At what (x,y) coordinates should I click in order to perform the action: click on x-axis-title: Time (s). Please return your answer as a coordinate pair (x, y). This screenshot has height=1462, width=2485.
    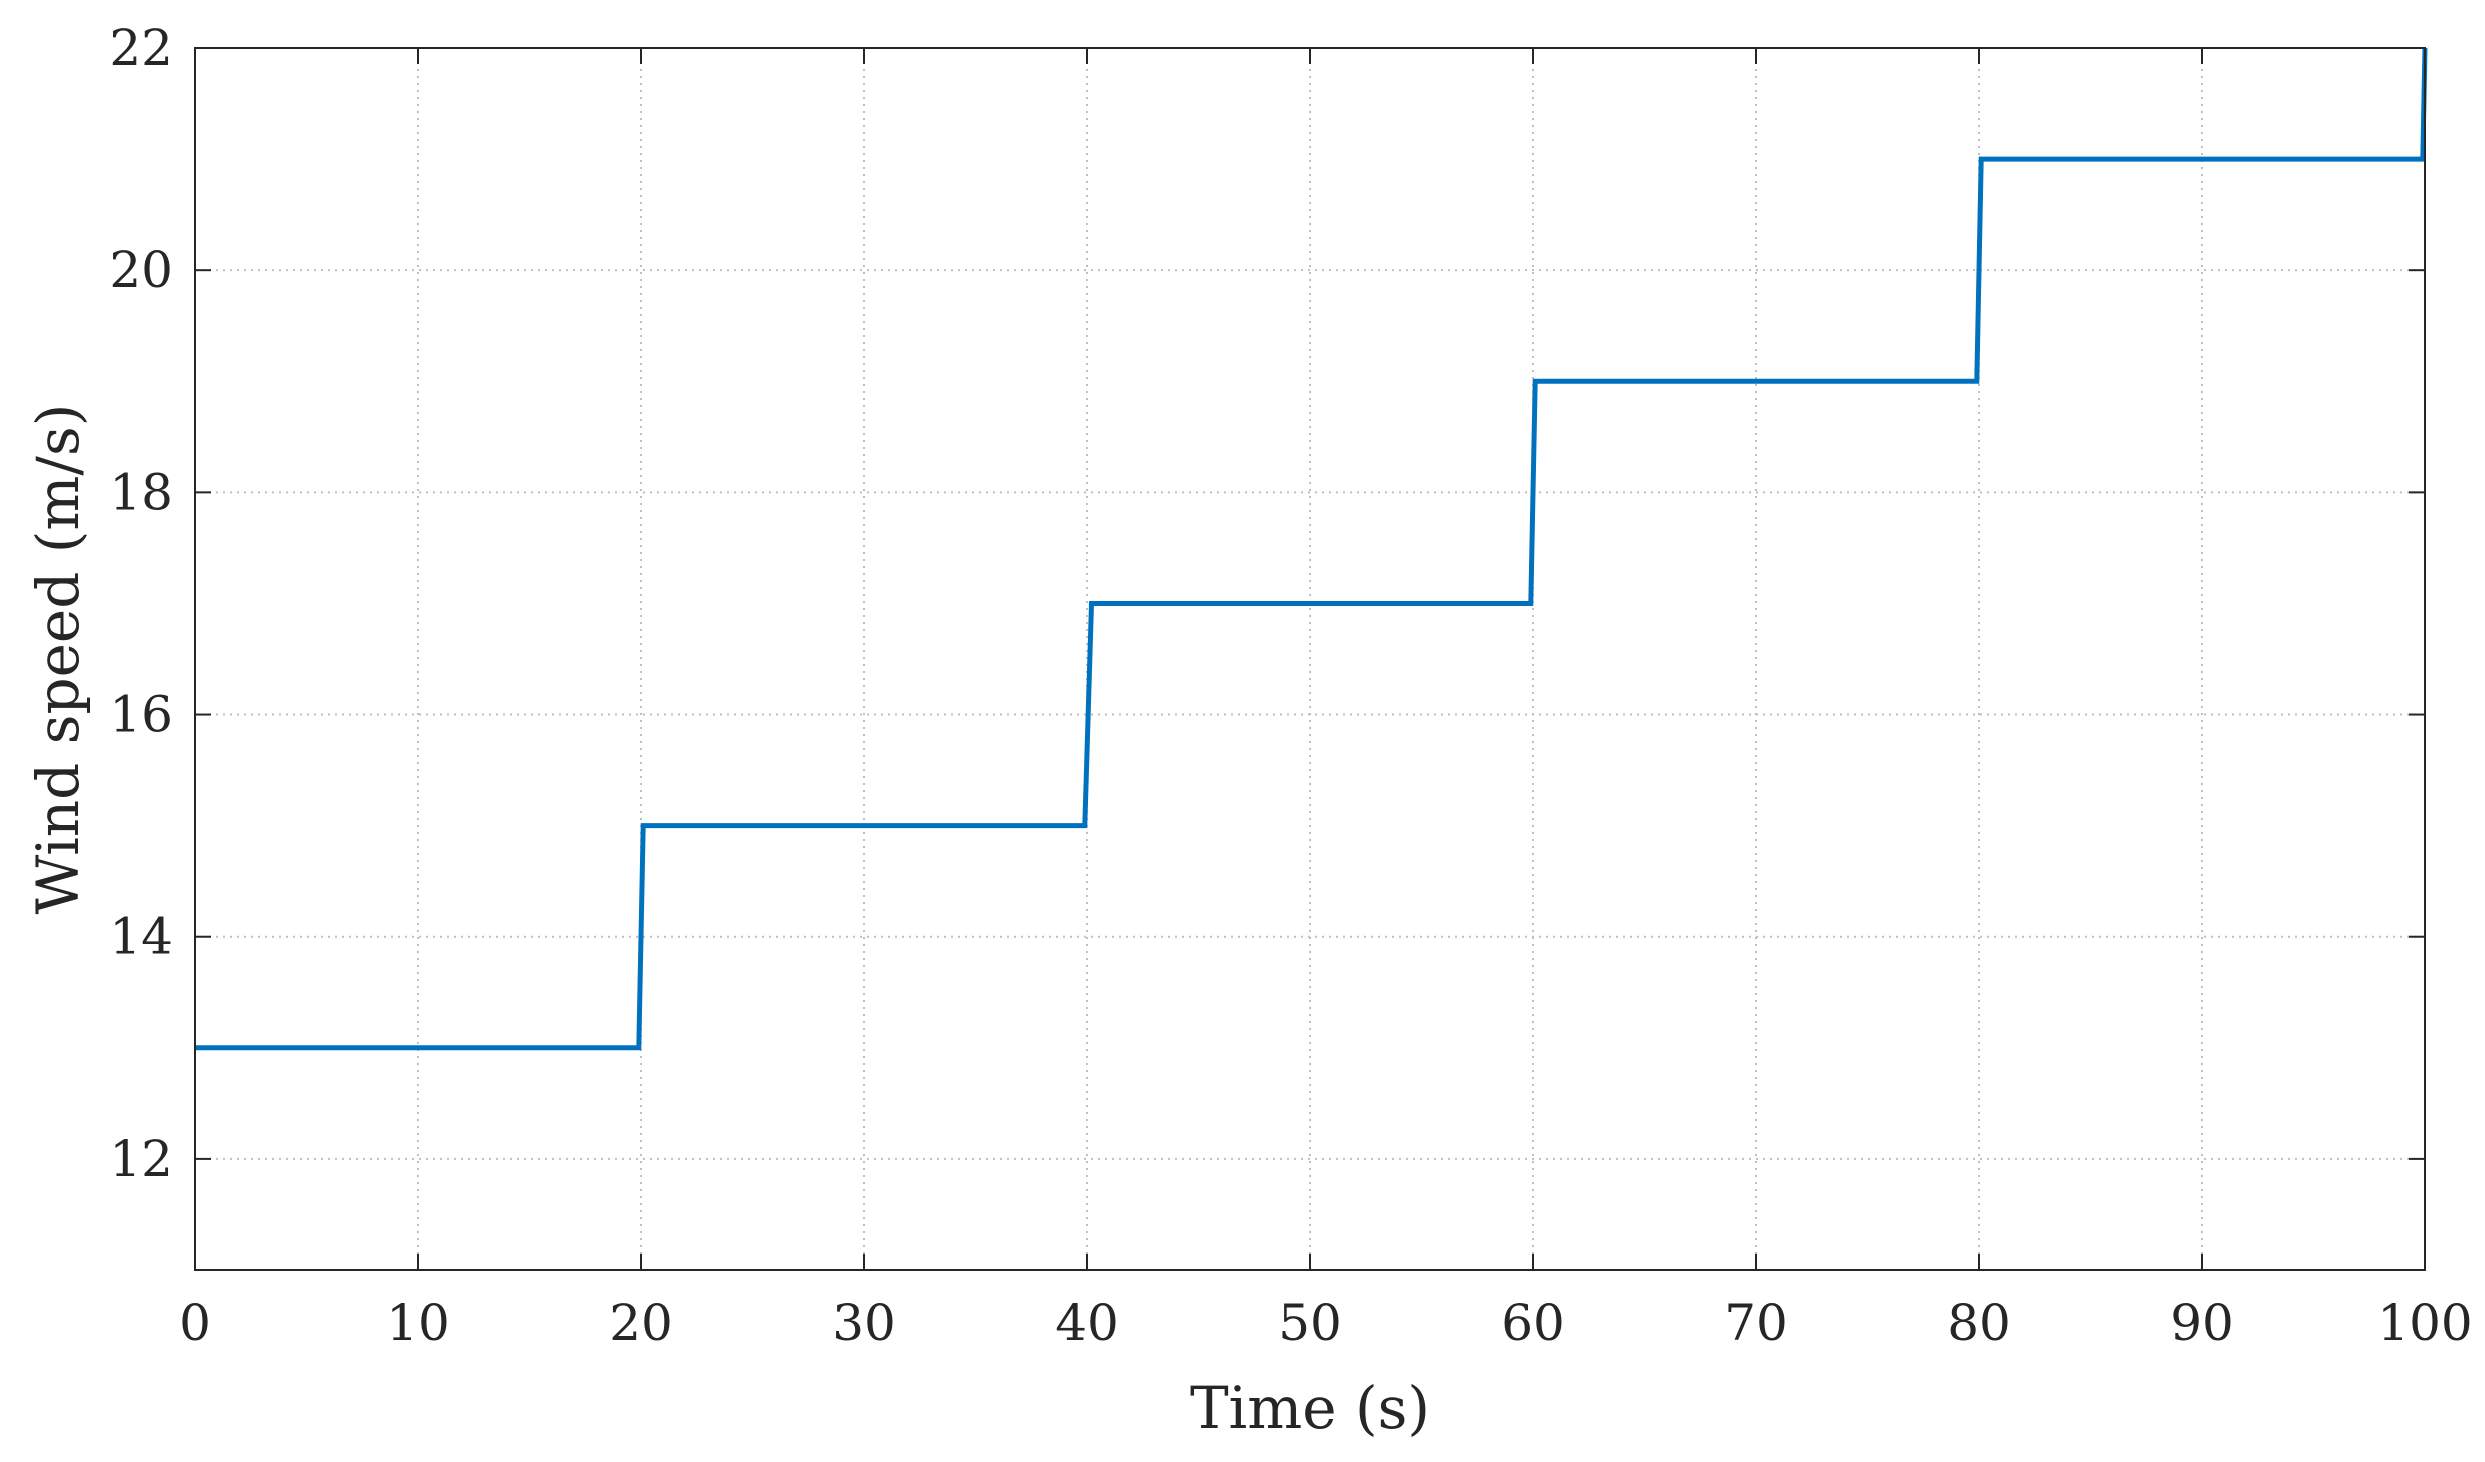
    Looking at the image, I should click on (1310, 1408).